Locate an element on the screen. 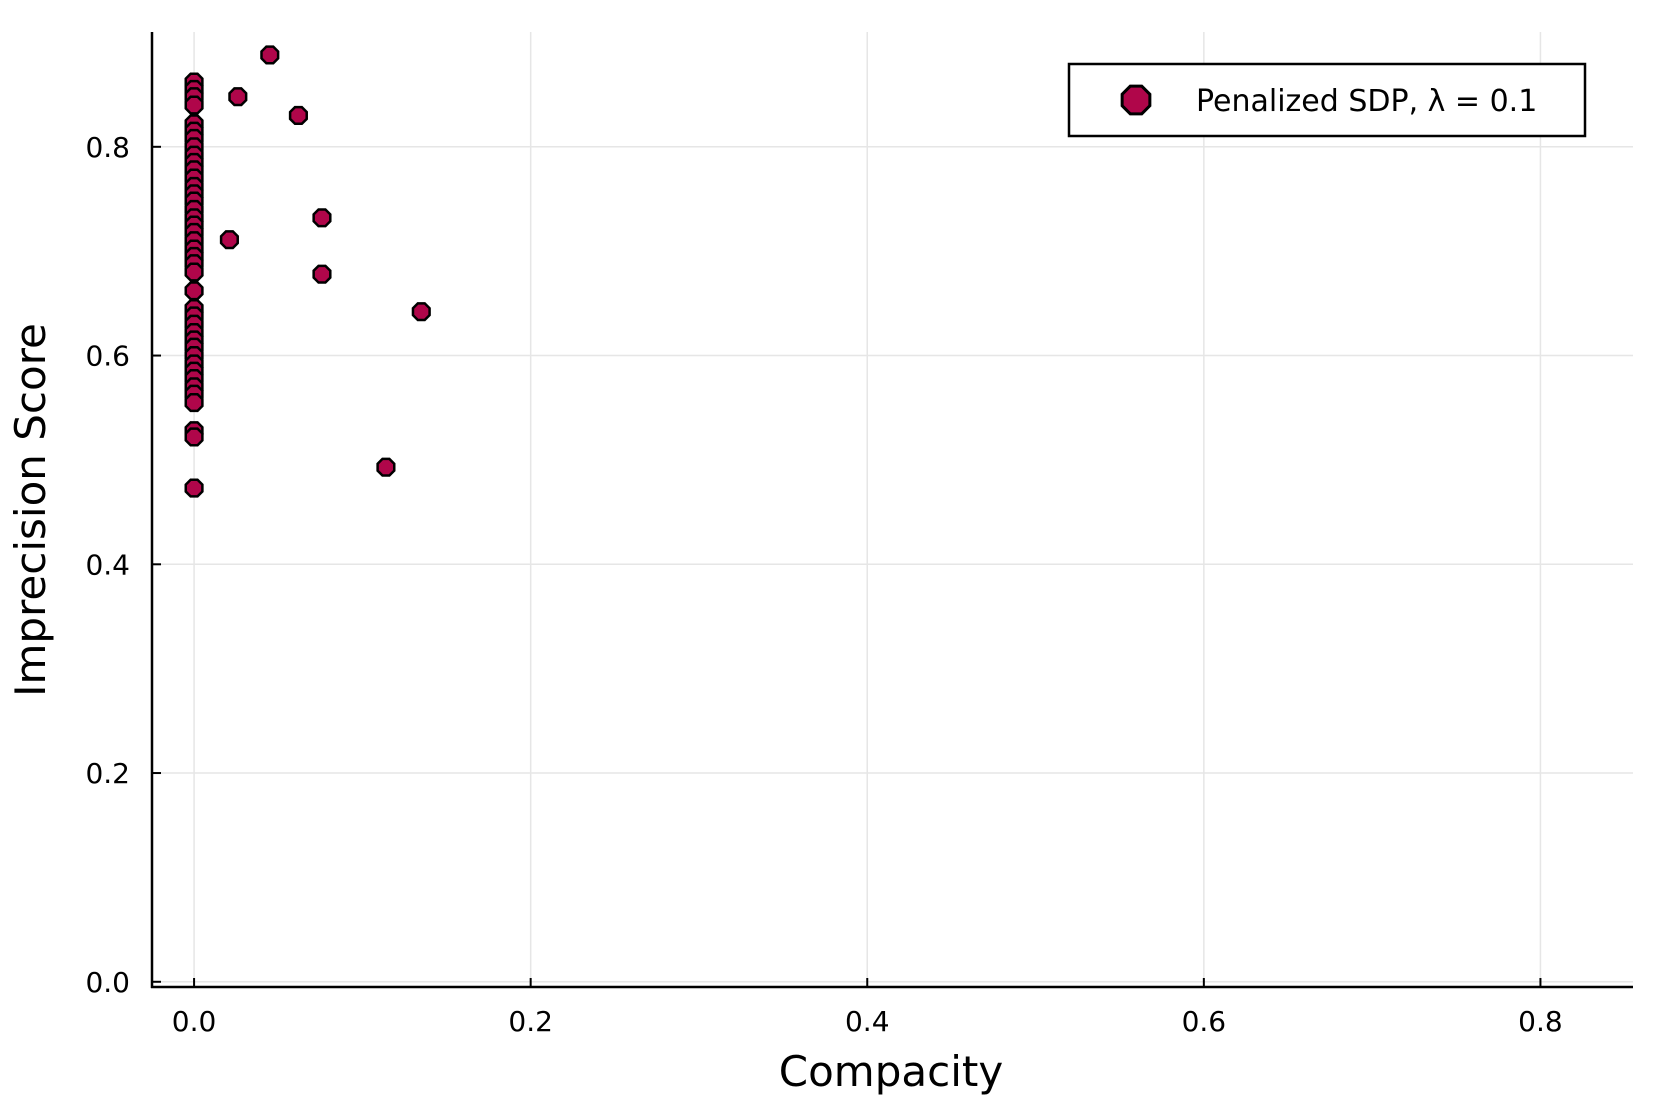 Image resolution: width=1661 pixels, height=1107 pixels. x-tick-label-4: 0.8 is located at coordinates (1540, 1021).